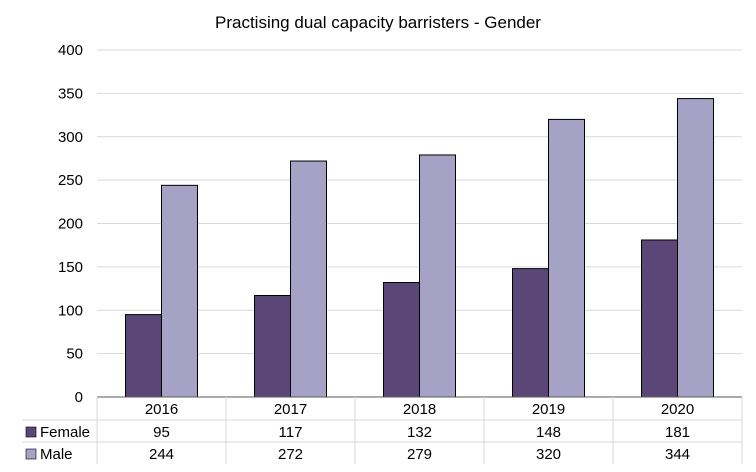 The image size is (756, 472). Describe the element at coordinates (401, 339) in the screenshot. I see `bar-female-2018` at that location.